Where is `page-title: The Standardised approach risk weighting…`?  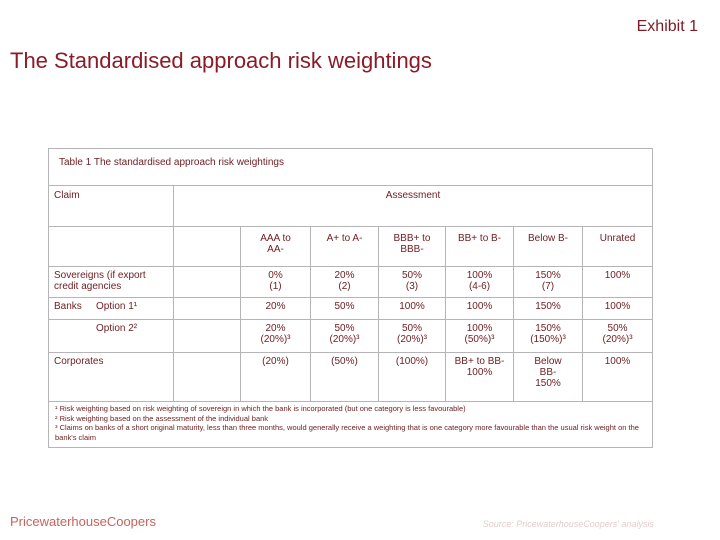
page-title: The Standardised approach risk weighting… is located at coordinates (221, 60).